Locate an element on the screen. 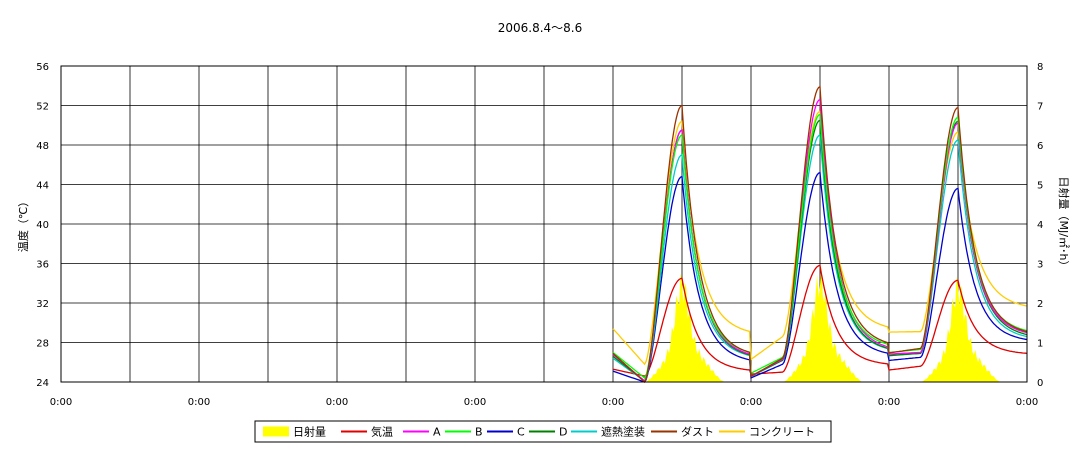 This screenshot has height=451, width=1082. solar-radiation-area is located at coordinates (820, 323).